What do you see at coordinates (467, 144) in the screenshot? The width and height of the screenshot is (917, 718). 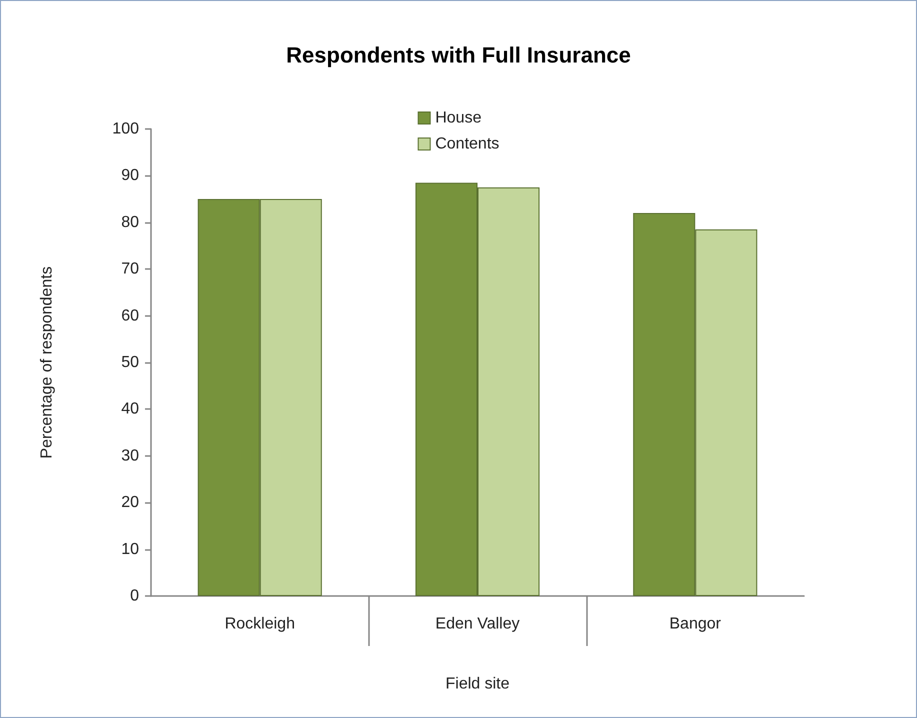 I see `legend-label: Contents` at bounding box center [467, 144].